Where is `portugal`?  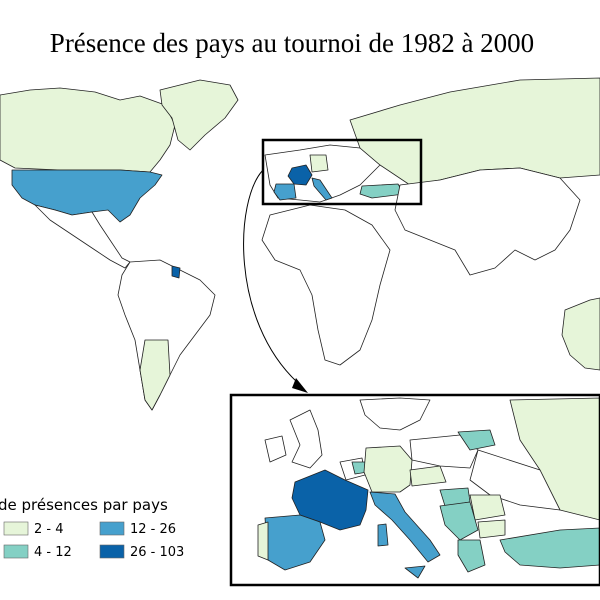 portugal is located at coordinates (263, 541).